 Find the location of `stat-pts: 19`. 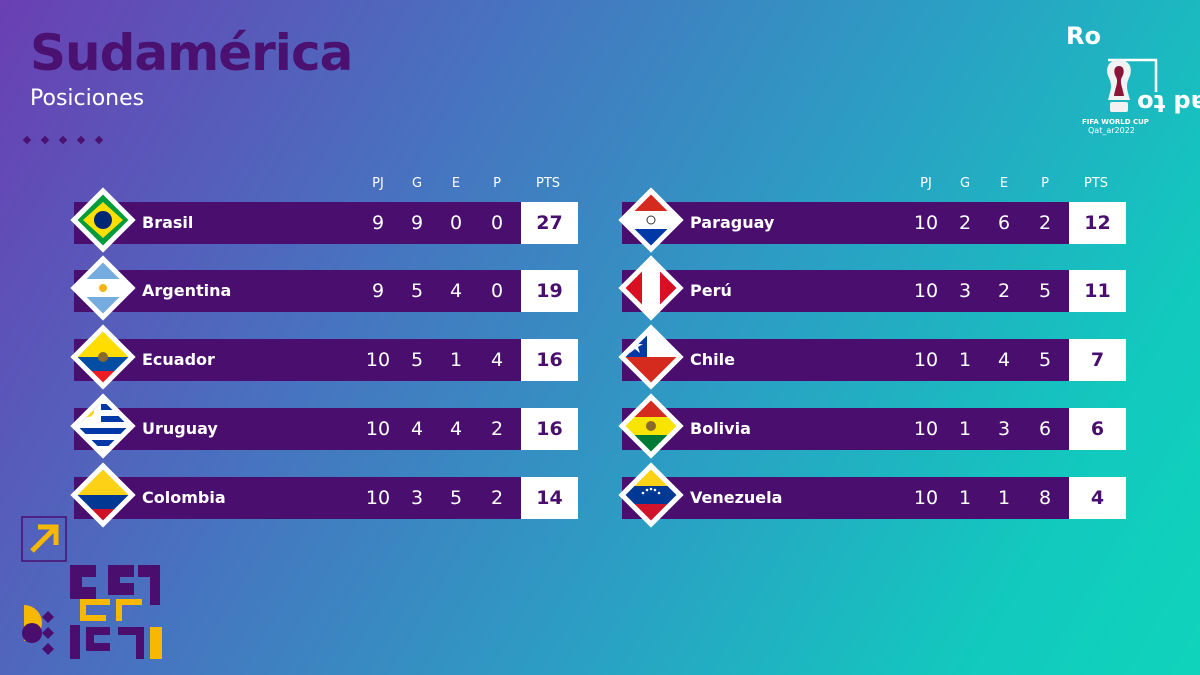

stat-pts: 19 is located at coordinates (549, 291).